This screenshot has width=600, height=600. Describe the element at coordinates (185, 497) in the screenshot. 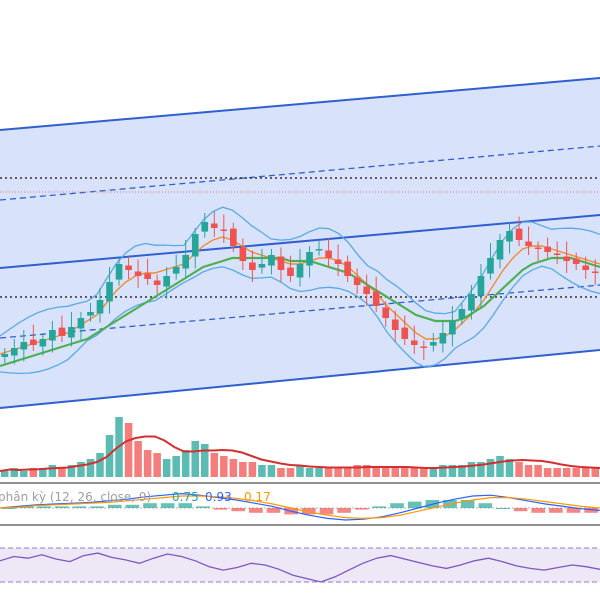

I see `macd-value-macd: 0.75` at that location.